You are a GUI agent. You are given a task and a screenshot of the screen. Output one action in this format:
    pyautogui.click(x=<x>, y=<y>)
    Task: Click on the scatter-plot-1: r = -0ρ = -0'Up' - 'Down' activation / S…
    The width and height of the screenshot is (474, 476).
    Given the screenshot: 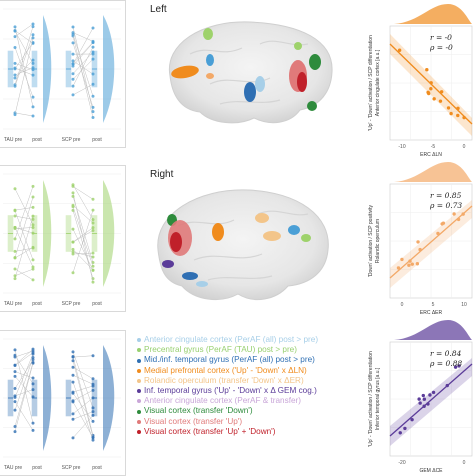 What is the action you would take?
    pyautogui.click(x=416, y=79)
    